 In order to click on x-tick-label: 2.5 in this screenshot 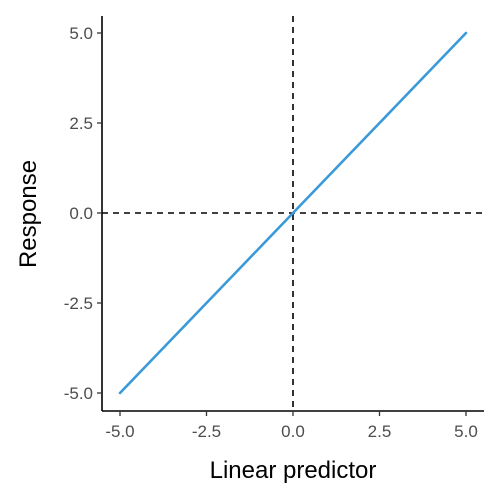, I will do `click(380, 431)`.